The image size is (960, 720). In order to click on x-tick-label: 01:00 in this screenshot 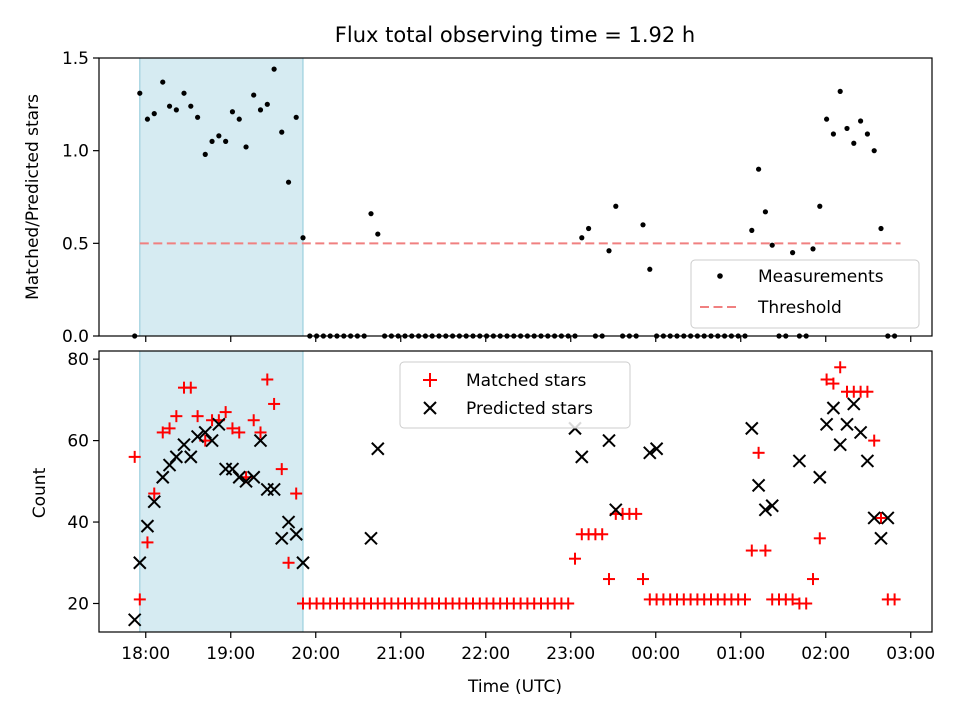, I will do `click(740, 654)`.